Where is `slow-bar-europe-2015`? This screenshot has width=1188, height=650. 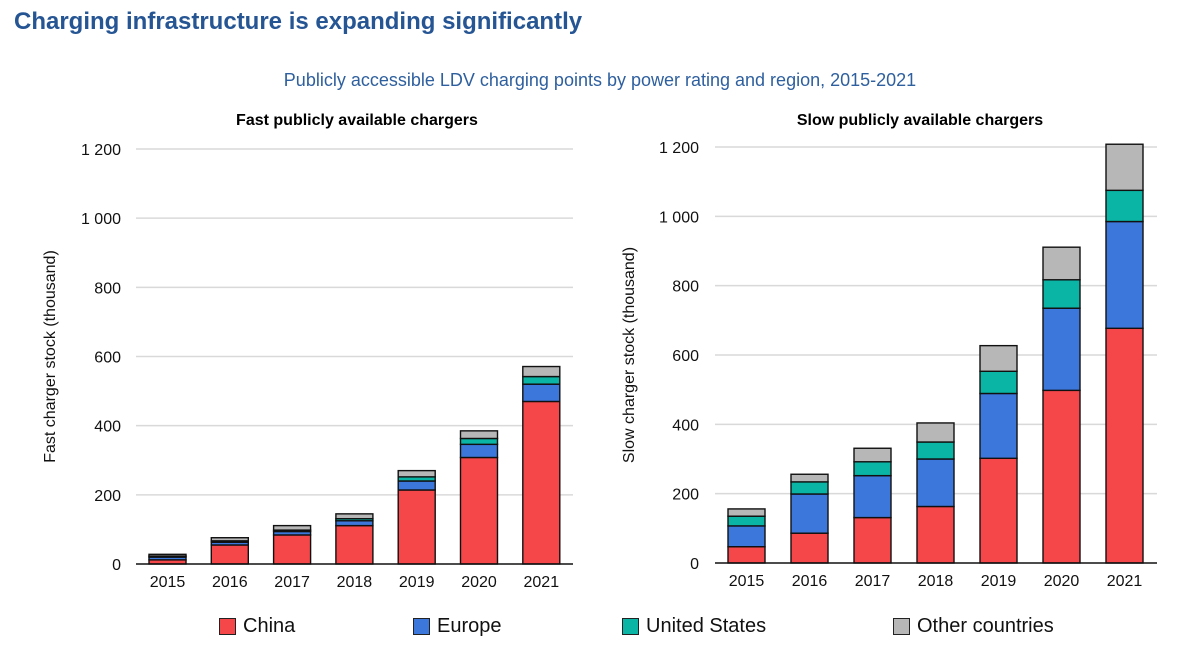 slow-bar-europe-2015 is located at coordinates (746, 536).